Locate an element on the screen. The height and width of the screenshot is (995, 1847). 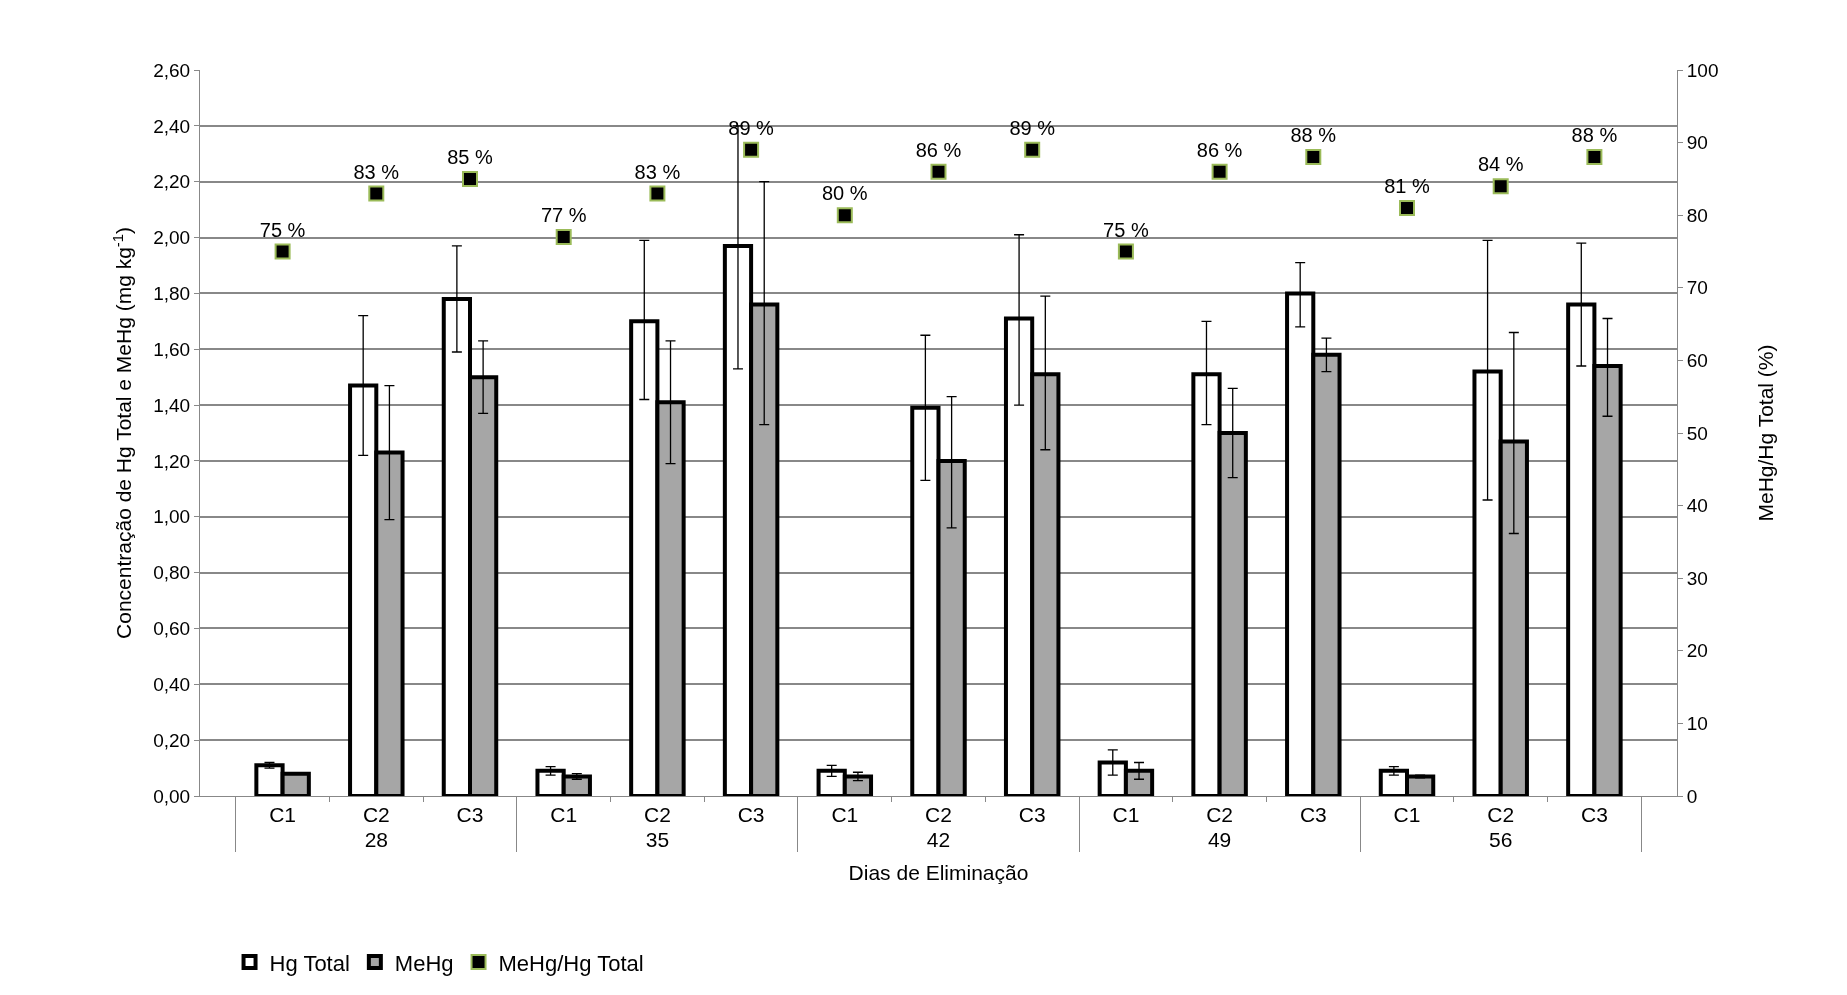
legend-label: MeHg/Hg Total is located at coordinates (571, 963).